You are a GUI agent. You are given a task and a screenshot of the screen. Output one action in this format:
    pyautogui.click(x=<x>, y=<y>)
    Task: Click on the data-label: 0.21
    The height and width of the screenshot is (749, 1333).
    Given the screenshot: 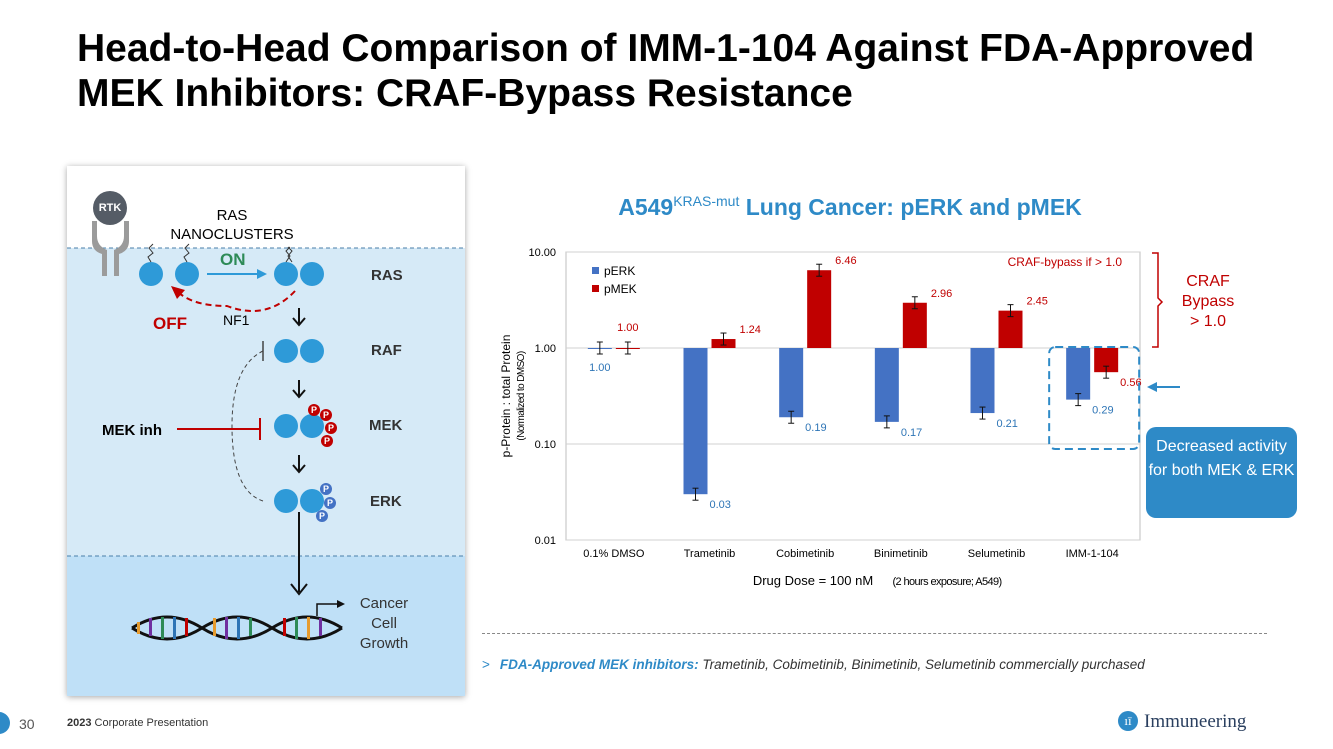 What is the action you would take?
    pyautogui.click(x=1007, y=424)
    